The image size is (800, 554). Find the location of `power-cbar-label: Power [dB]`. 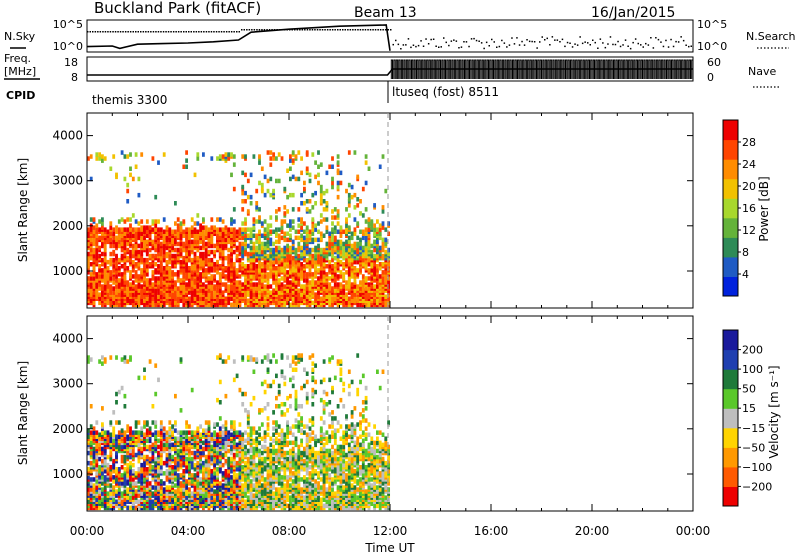

power-cbar-label: Power [dB] is located at coordinates (764, 208).